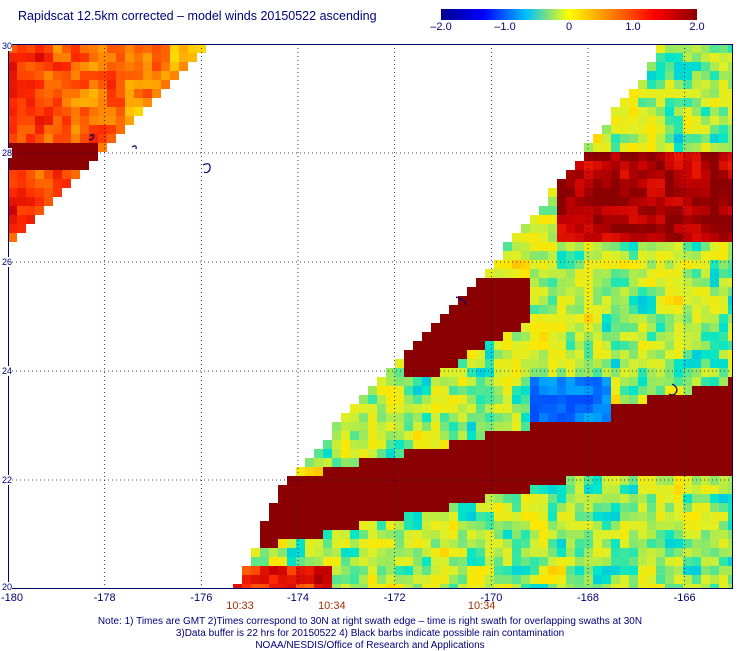 The image size is (740, 651). What do you see at coordinates (569, 27) in the screenshot?
I see `colorbar-label-zero: 0` at bounding box center [569, 27].